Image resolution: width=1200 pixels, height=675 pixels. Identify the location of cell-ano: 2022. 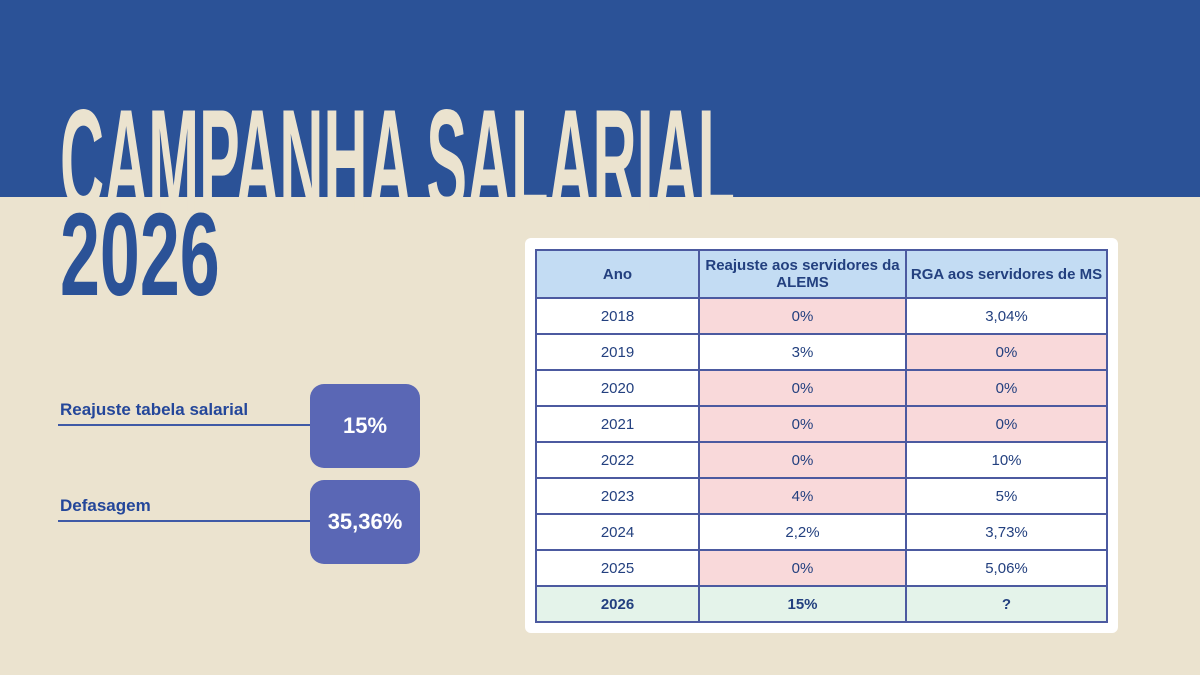
(617, 460).